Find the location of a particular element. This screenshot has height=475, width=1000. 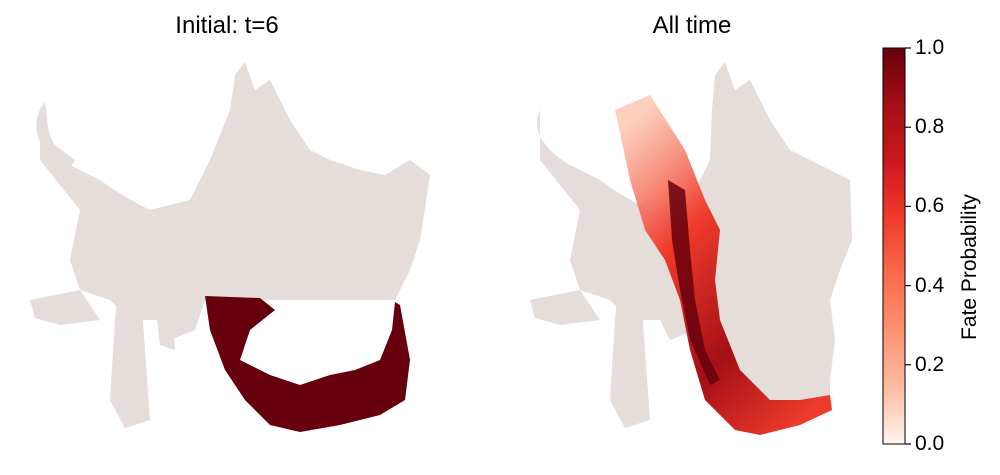

right-fate-core is located at coordinates (694, 282).